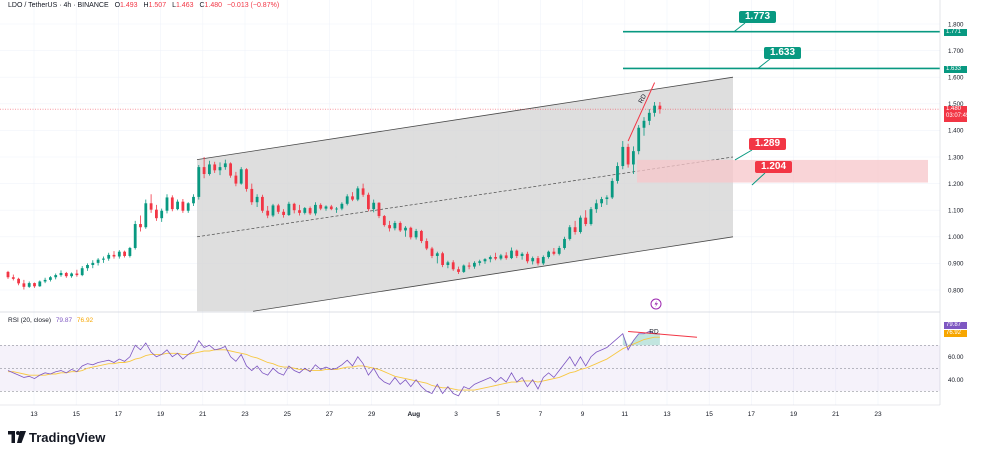 Image resolution: width=984 pixels, height=454 pixels. What do you see at coordinates (330, 414) in the screenshot?
I see `time-tick: 27` at bounding box center [330, 414].